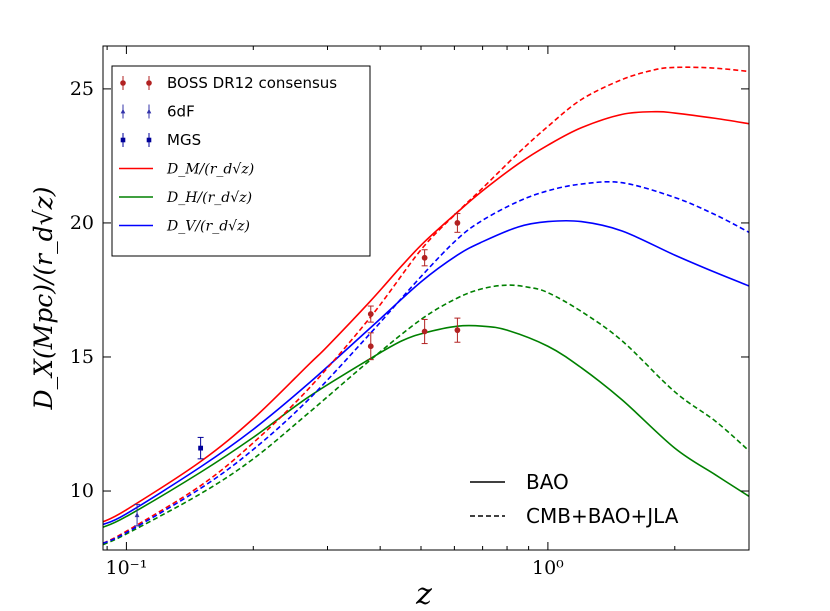 The height and width of the screenshot is (611, 830). I want to click on linestyle-label: CMB+BAO+JLA, so click(602, 516).